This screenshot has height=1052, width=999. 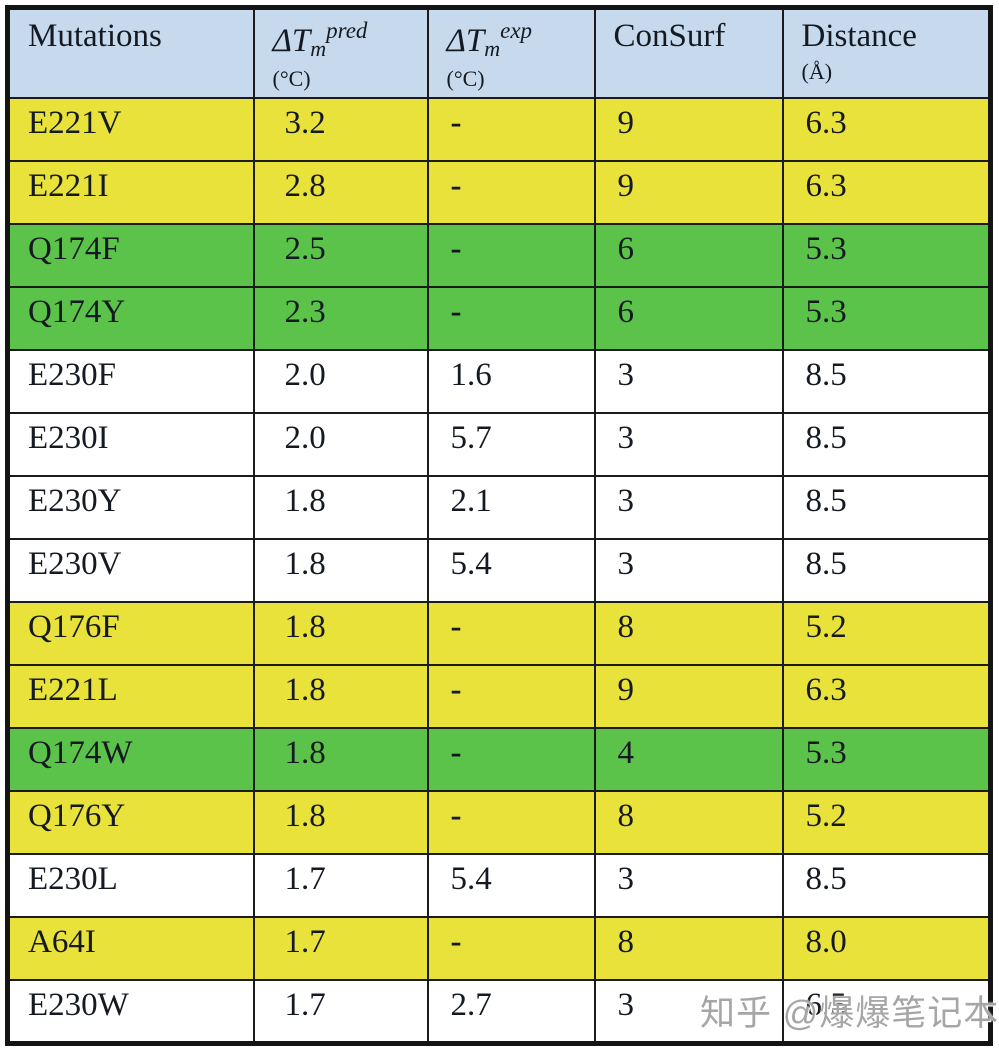 What do you see at coordinates (95, 36) in the screenshot?
I see `header-label: Mutations` at bounding box center [95, 36].